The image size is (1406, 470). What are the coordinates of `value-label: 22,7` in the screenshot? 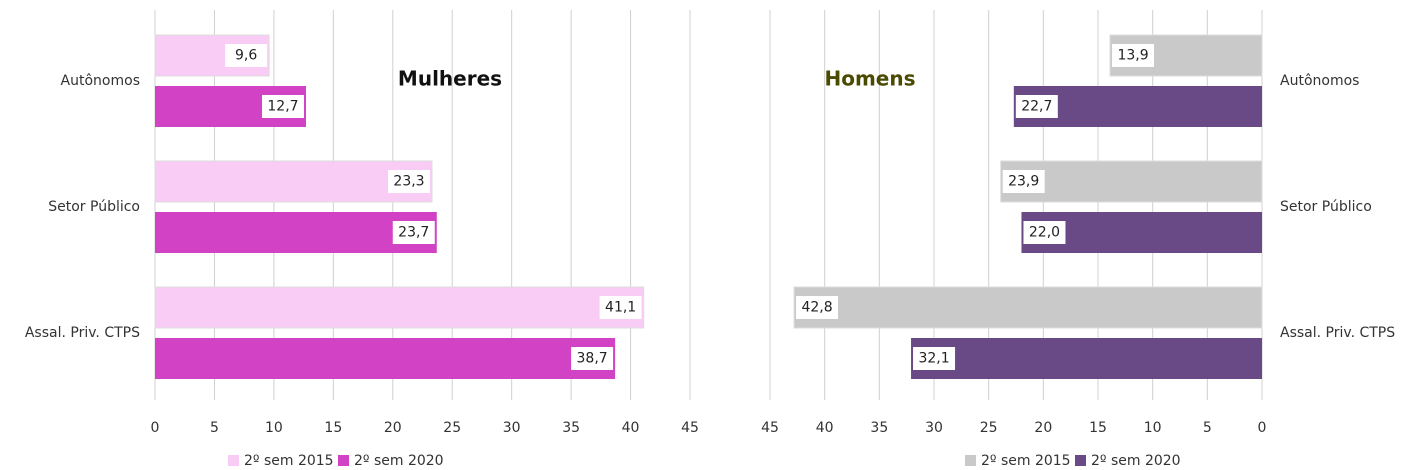 It's located at (1036, 107).